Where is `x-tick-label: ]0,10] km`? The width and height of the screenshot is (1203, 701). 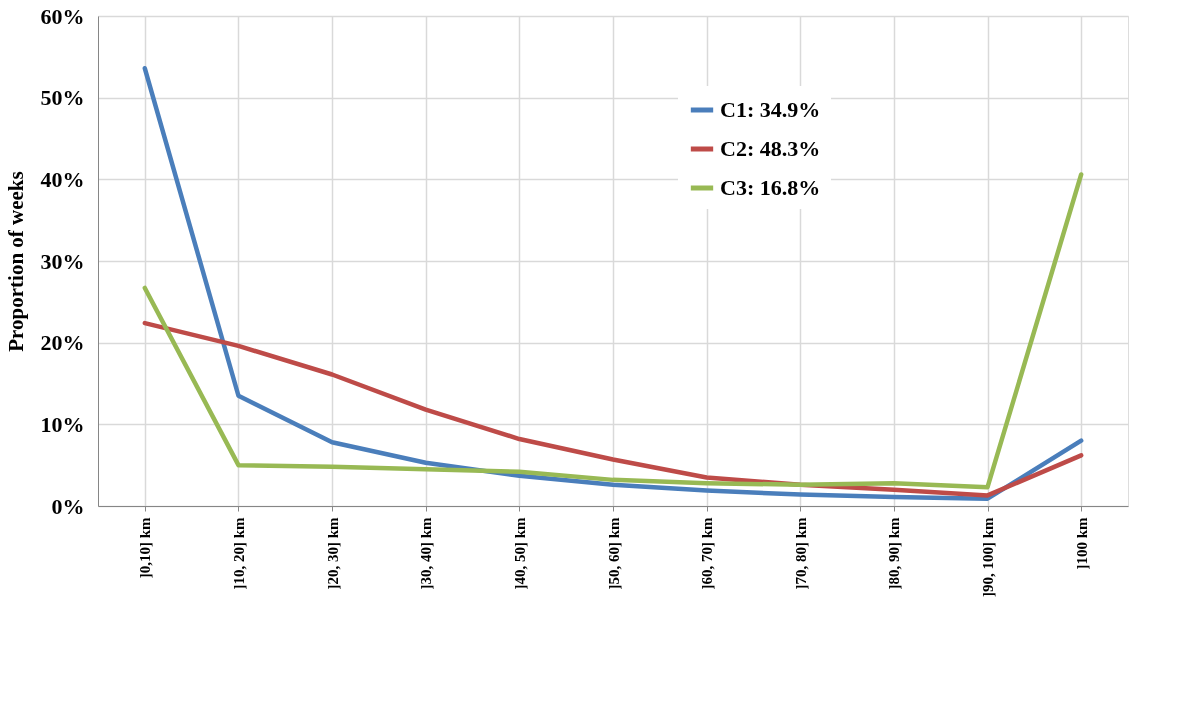
x-tick-label: ]0,10] km is located at coordinates (145, 548).